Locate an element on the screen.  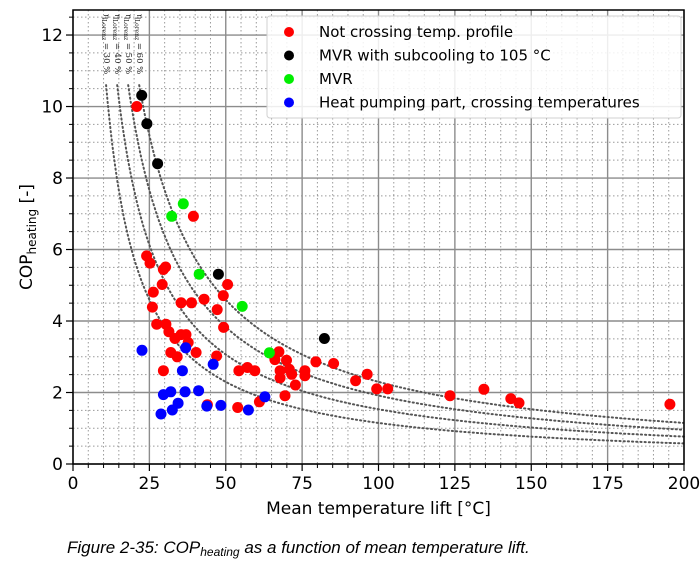
y-tick-label: 2 is located at coordinates (57, 394).